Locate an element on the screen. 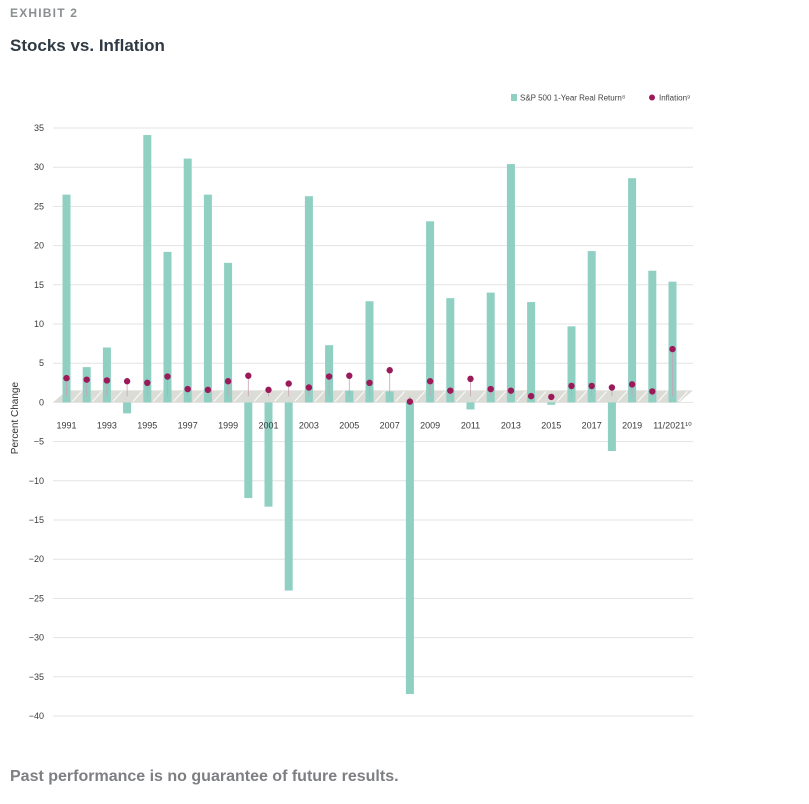 Image resolution: width=809 pixels, height=804 pixels. inflation-dot-1994 is located at coordinates (127, 381).